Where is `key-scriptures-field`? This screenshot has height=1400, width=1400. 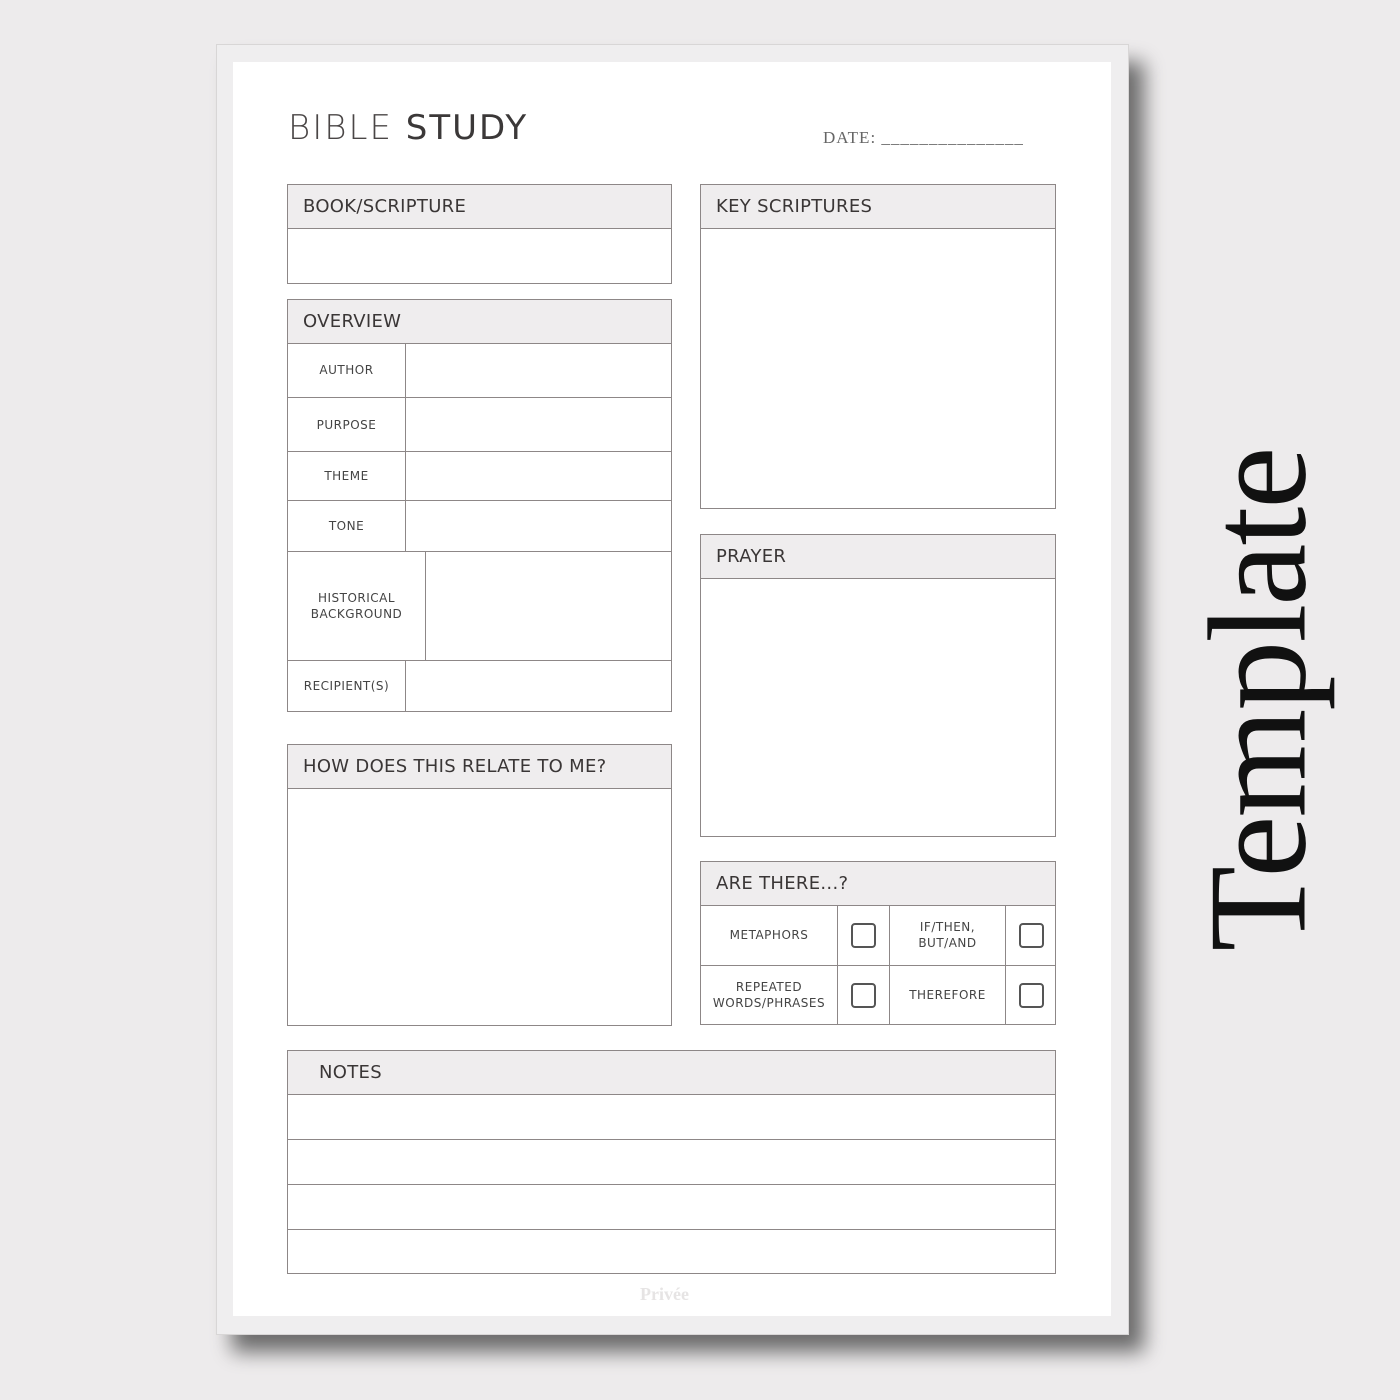 key-scriptures-field is located at coordinates (878, 368).